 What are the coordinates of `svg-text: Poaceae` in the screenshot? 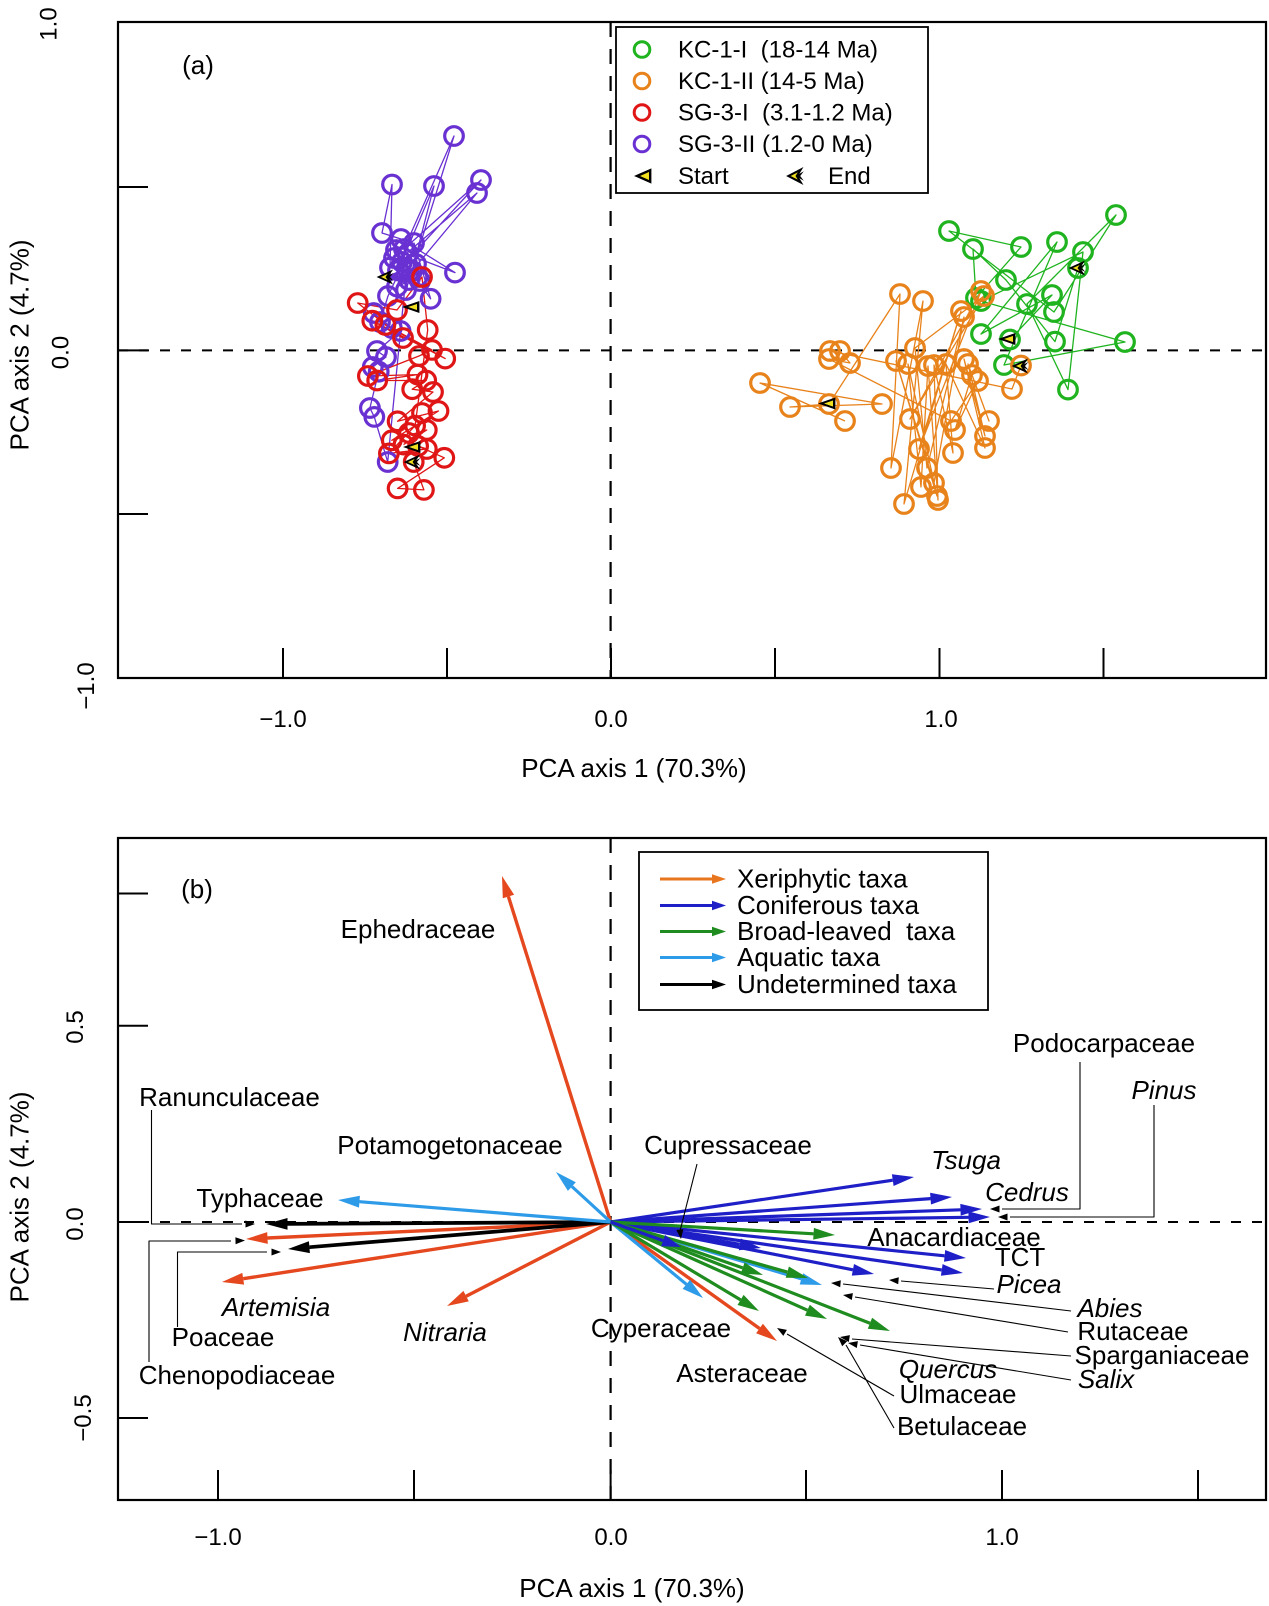 It's located at (223, 1337).